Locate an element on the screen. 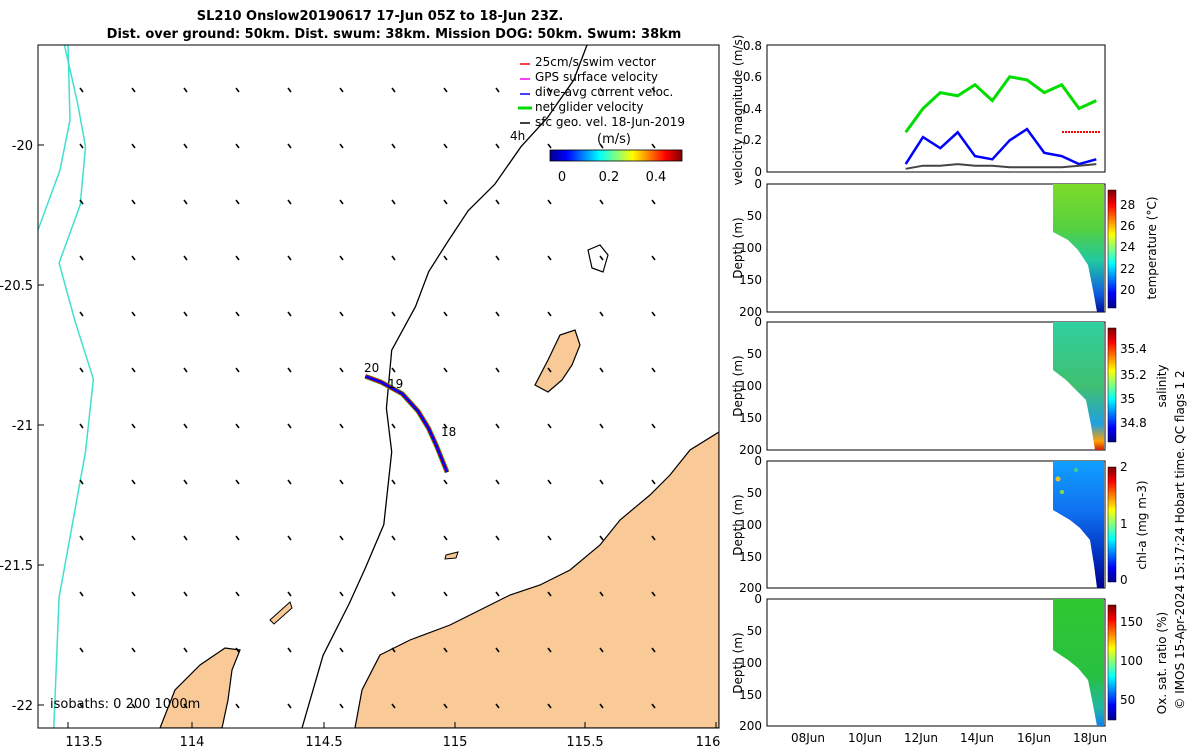  cbar-tick: 0 is located at coordinates (1124, 580).